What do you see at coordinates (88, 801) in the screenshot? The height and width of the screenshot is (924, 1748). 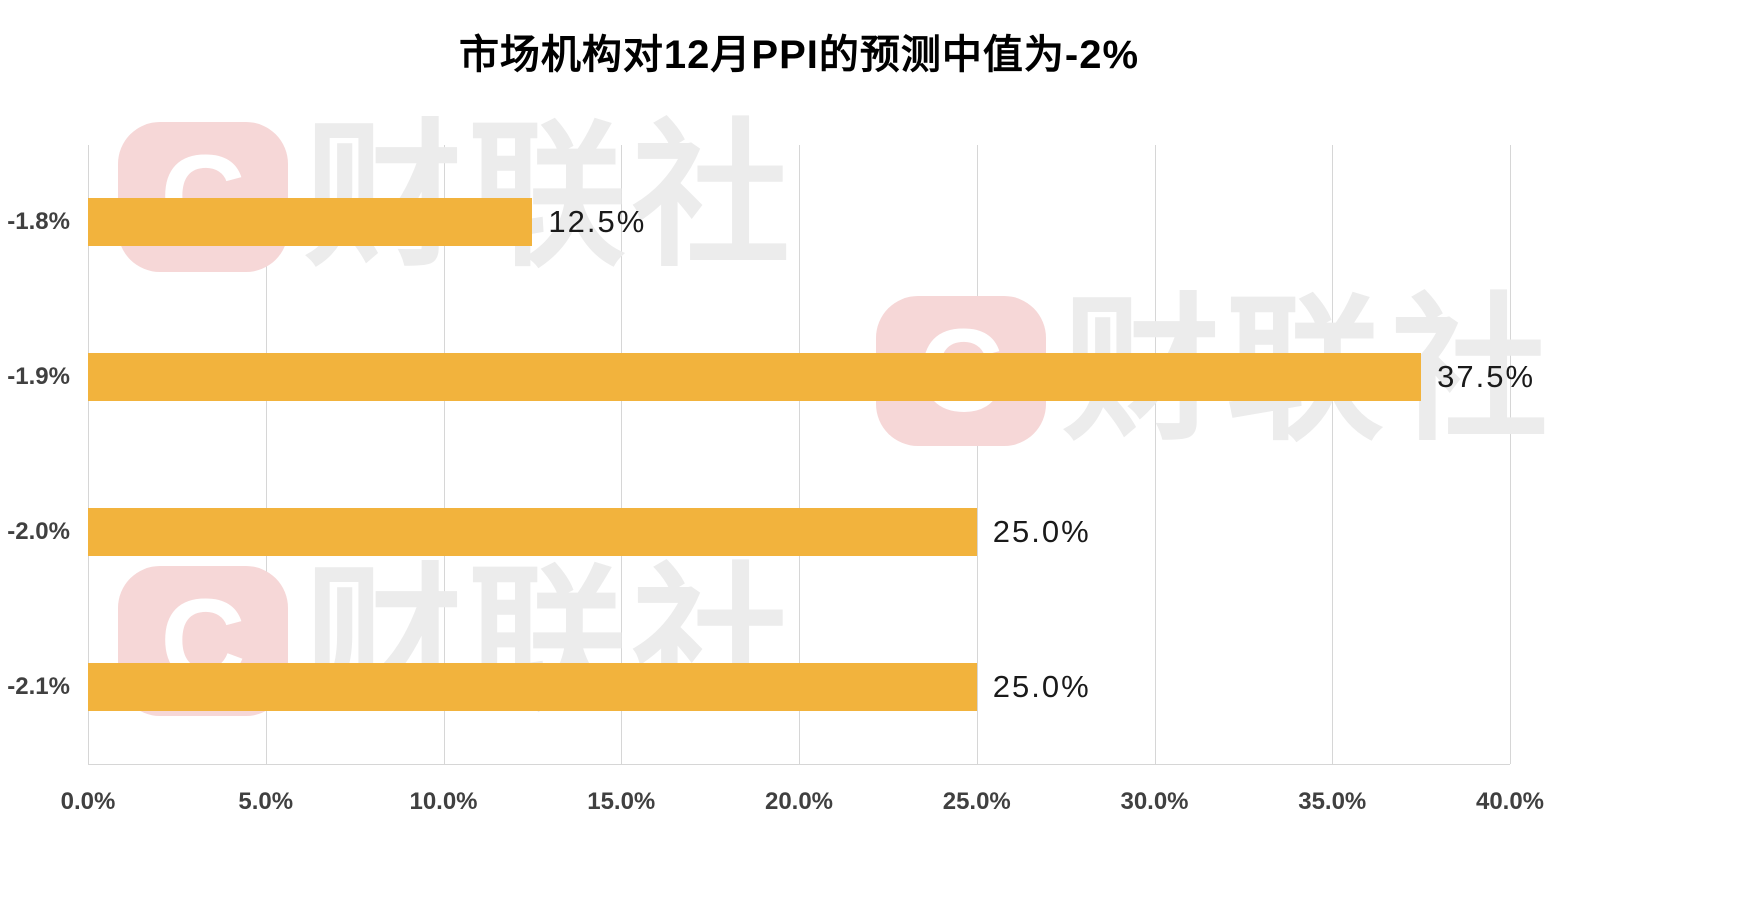 I see `x-axis-tick-label: 0.0%` at bounding box center [88, 801].